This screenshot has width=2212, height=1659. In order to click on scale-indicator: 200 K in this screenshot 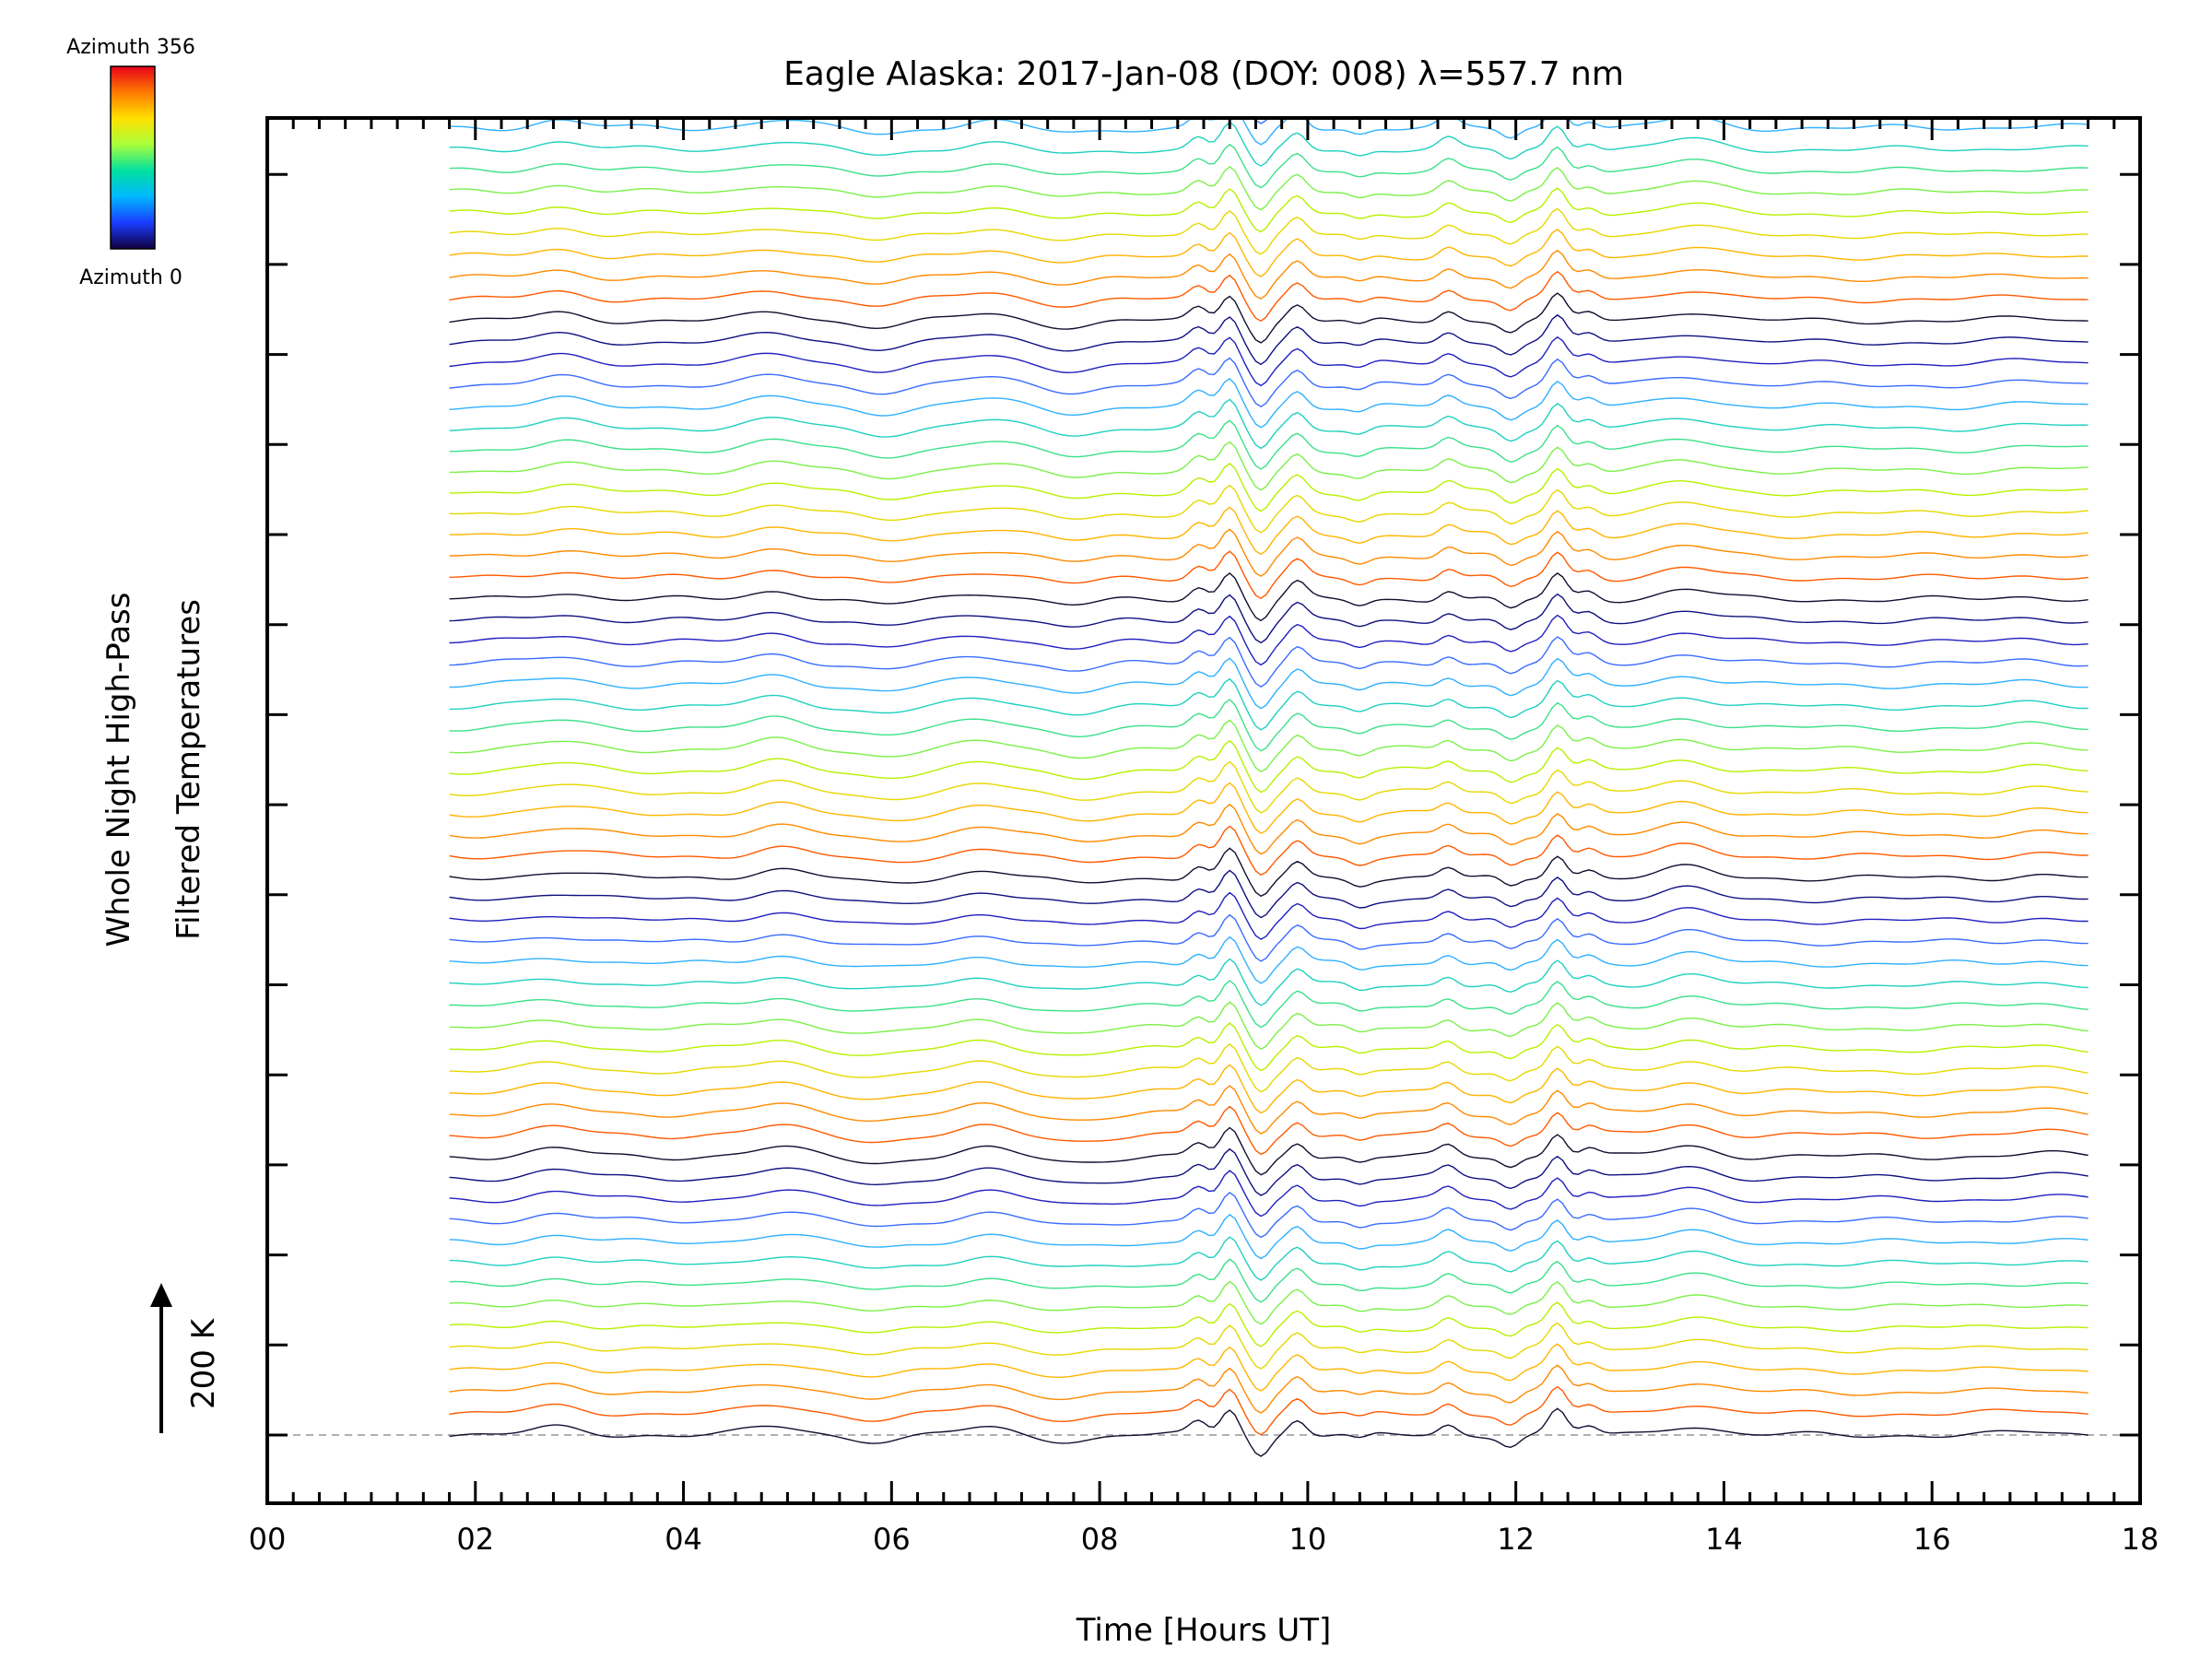, I will do `click(186, 1358)`.